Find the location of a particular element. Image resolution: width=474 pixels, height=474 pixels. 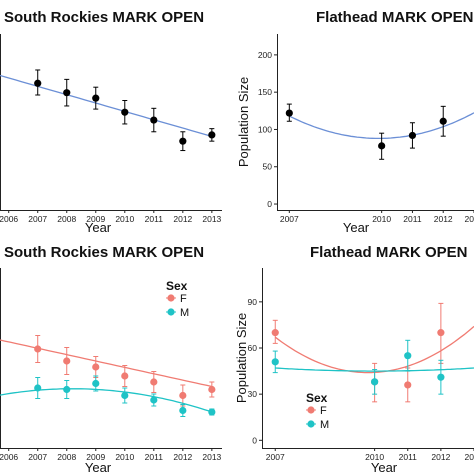

y-tick-label: 150 is located at coordinates (265, 92).